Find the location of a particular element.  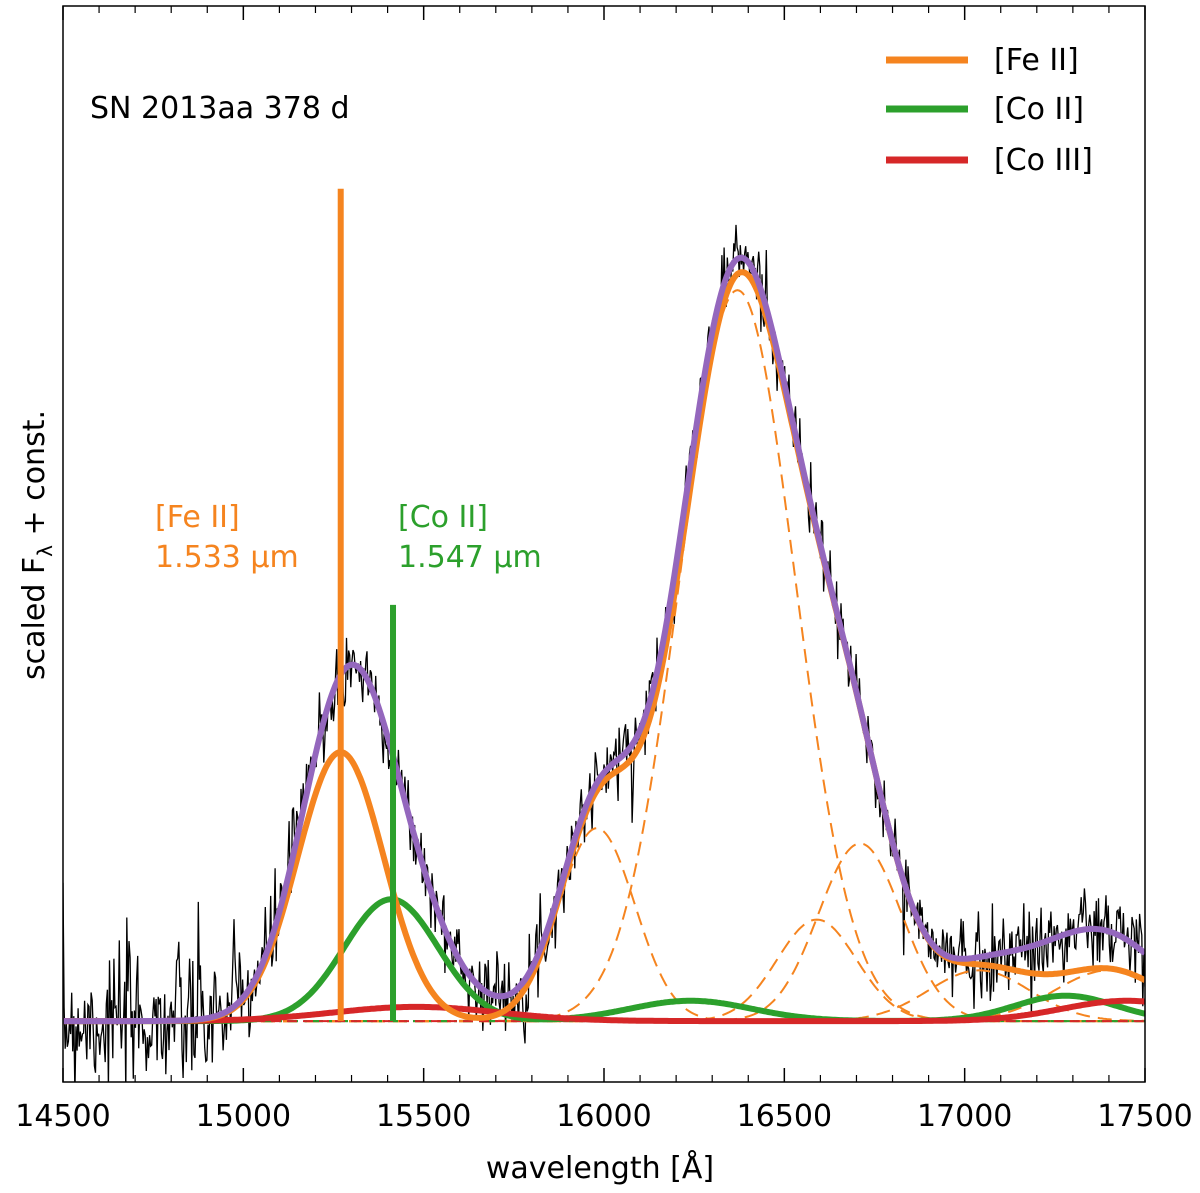

y-axis-label-main: scaled F is located at coordinates (34, 618).